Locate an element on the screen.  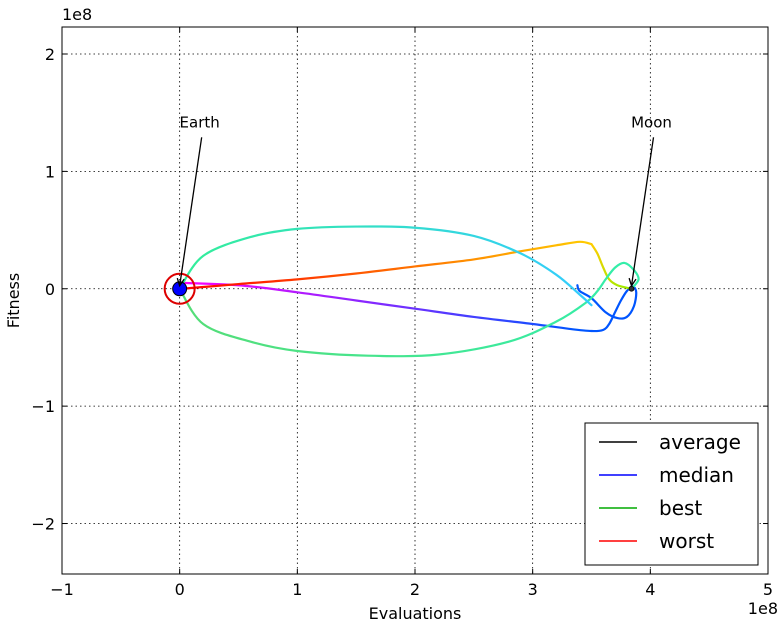
x-tick-label: 2 is located at coordinates (415, 589).